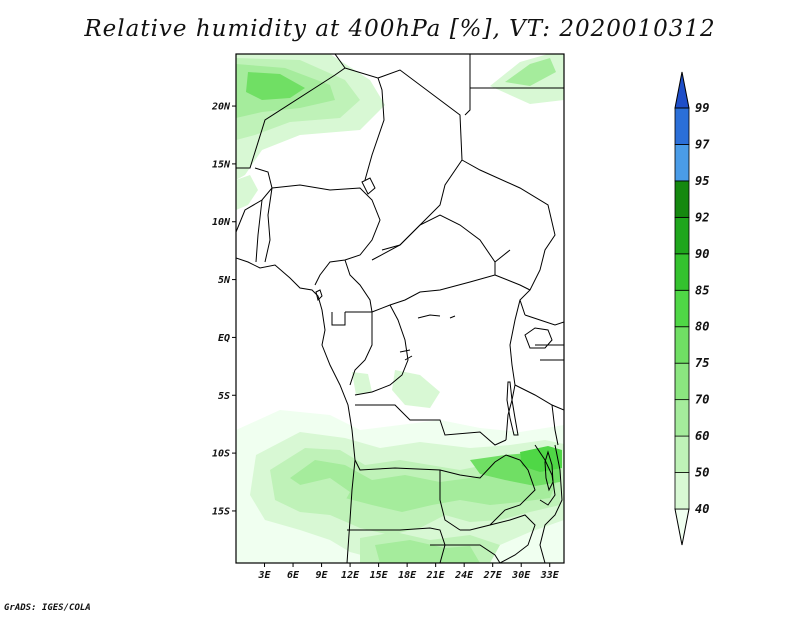 The image size is (800, 618). Describe the element at coordinates (702, 509) in the screenshot. I see `colorbar-label: 40` at that location.